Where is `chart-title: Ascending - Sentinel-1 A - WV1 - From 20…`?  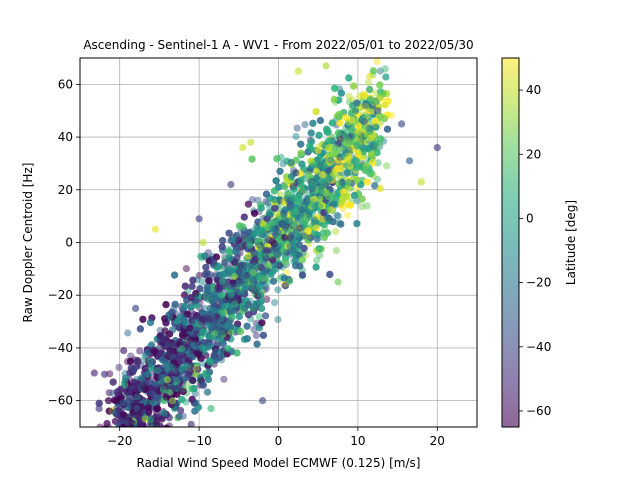 chart-title: Ascending - Sentinel-1 A - WV1 - From 20… is located at coordinates (278, 45).